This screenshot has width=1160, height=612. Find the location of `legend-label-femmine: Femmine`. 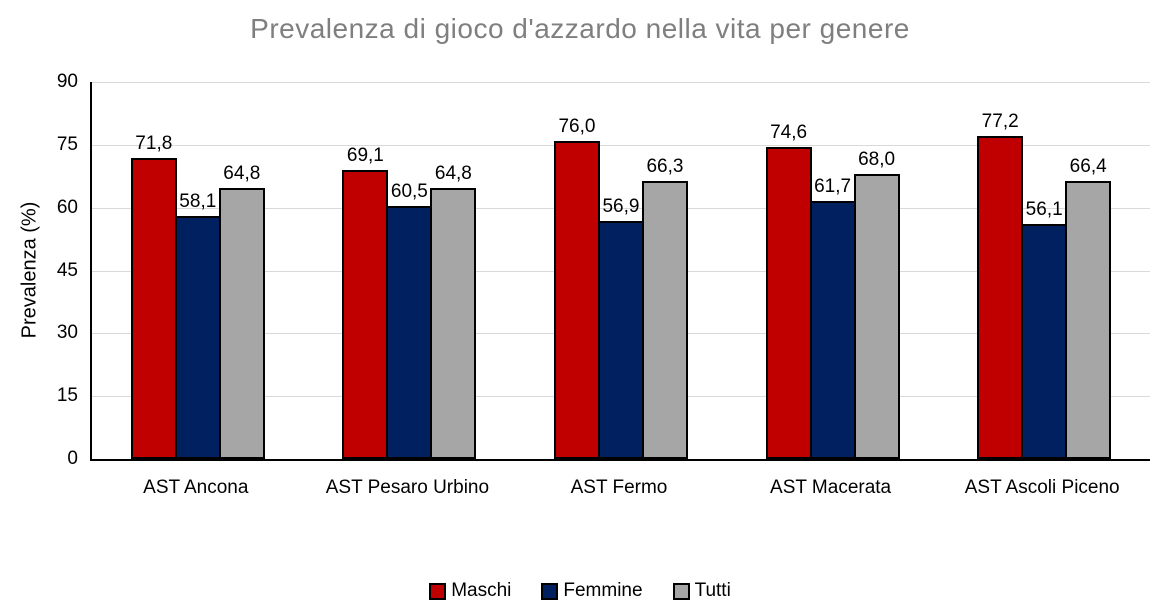

legend-label-femmine: Femmine is located at coordinates (603, 590).